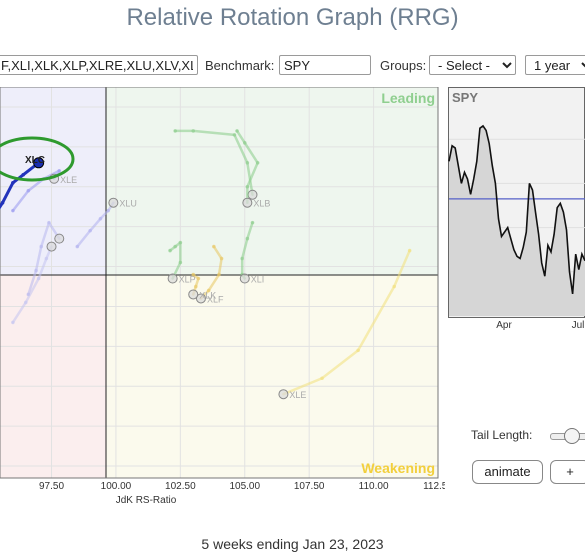  Describe the element at coordinates (555, 65) in the screenshot. I see `period-select: 1 year` at that location.